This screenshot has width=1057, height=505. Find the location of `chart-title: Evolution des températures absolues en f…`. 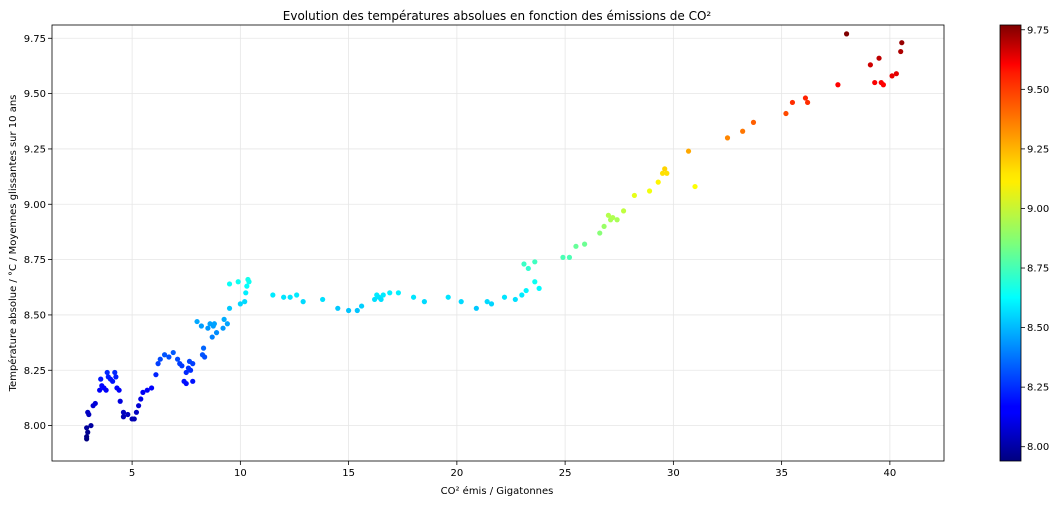

chart-title: Evolution des températures absolues en f… is located at coordinates (497, 16).